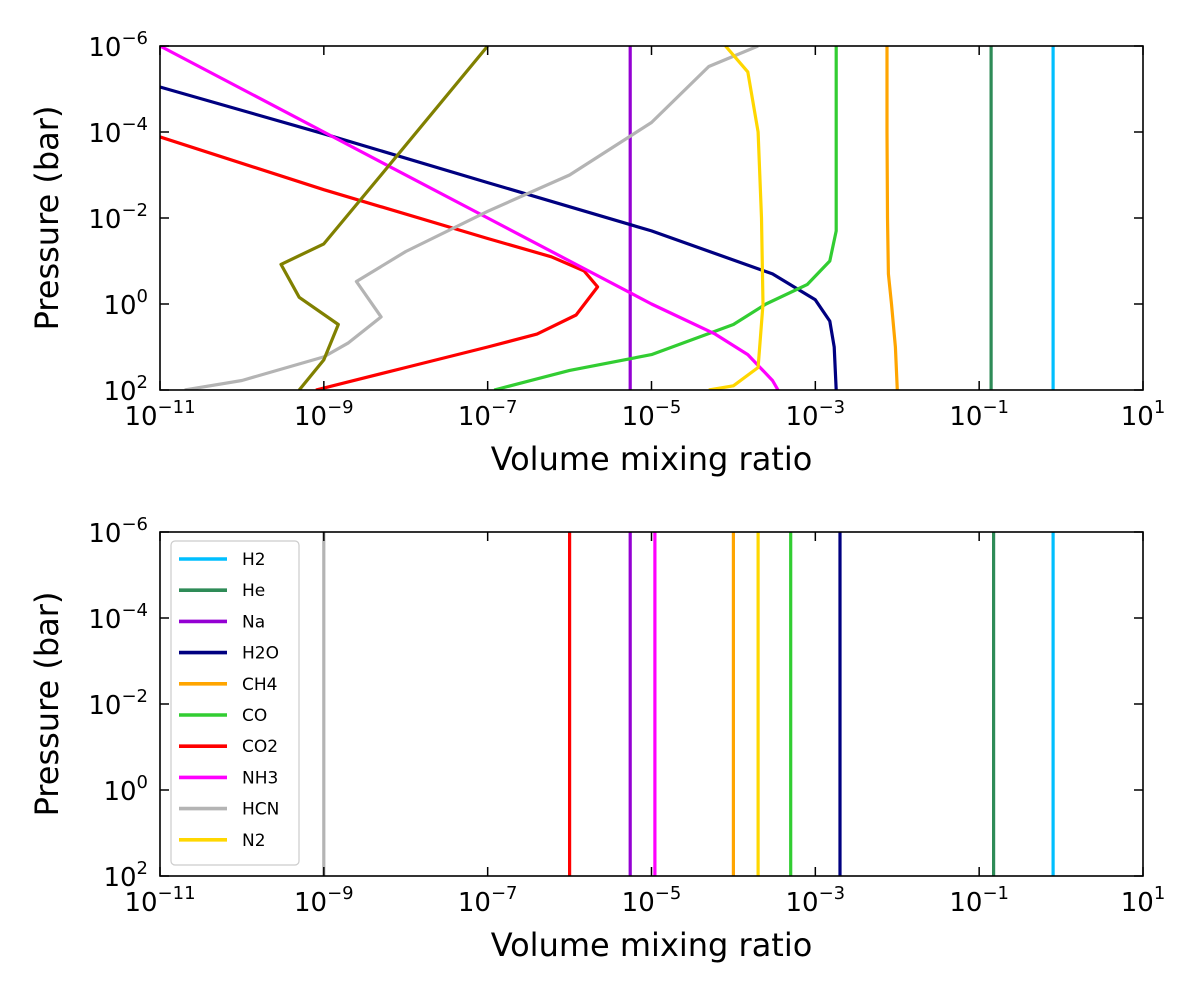 The width and height of the screenshot is (1200, 1000). Describe the element at coordinates (254, 716) in the screenshot. I see `legend-label-co: CO` at that location.